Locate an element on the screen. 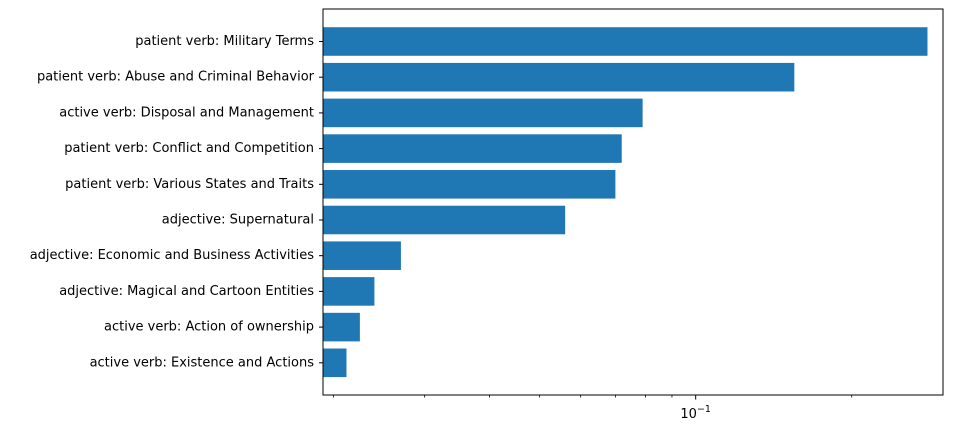 The height and width of the screenshot is (433, 953). y-tick-label-7: adjective: Magical and Cartoon Entities is located at coordinates (186, 291).